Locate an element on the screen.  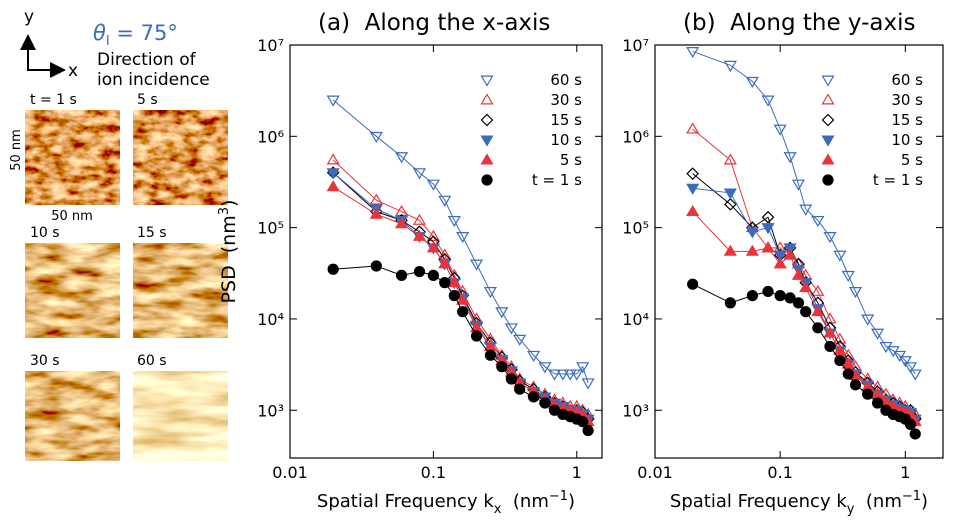
axis-y: y is located at coordinates (29, 17).